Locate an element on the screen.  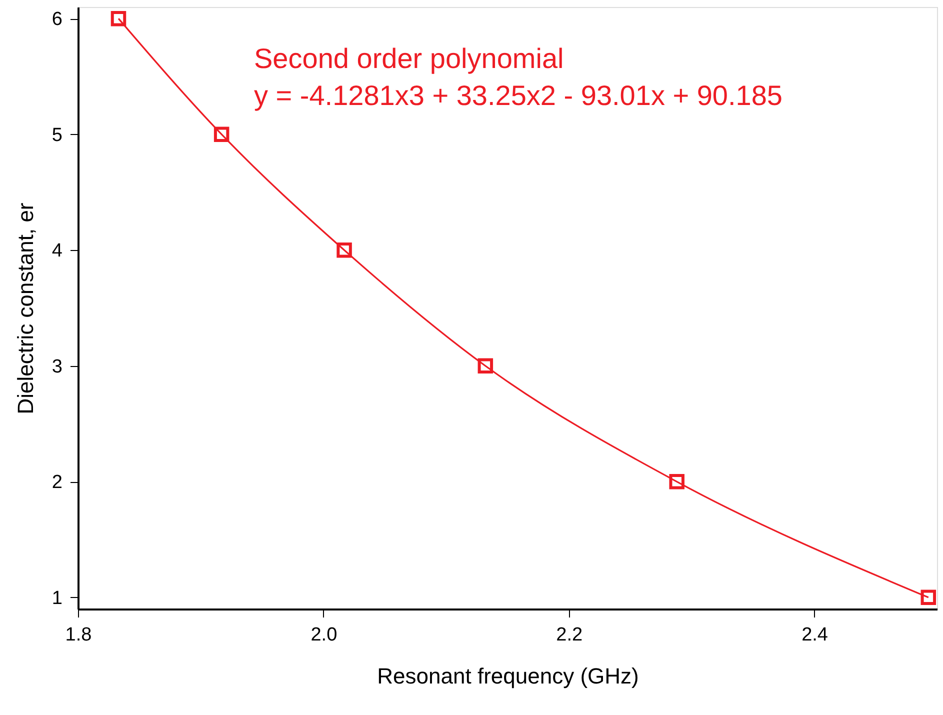
y-axis-title: Dielectric constant, er is located at coordinates (25, 308).